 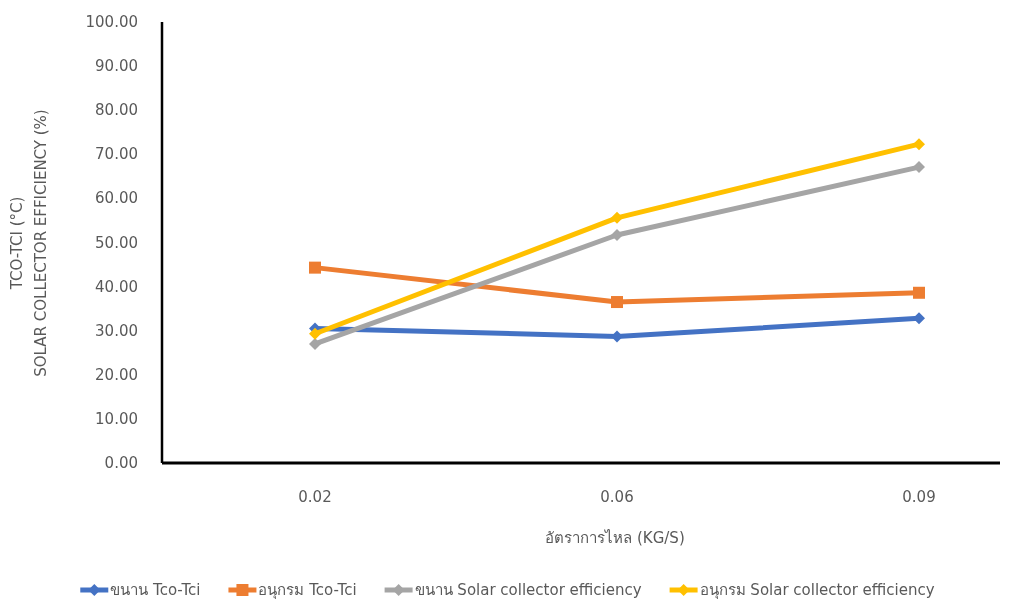 I want to click on x-tick-label: 0.06, so click(x=617, y=497).